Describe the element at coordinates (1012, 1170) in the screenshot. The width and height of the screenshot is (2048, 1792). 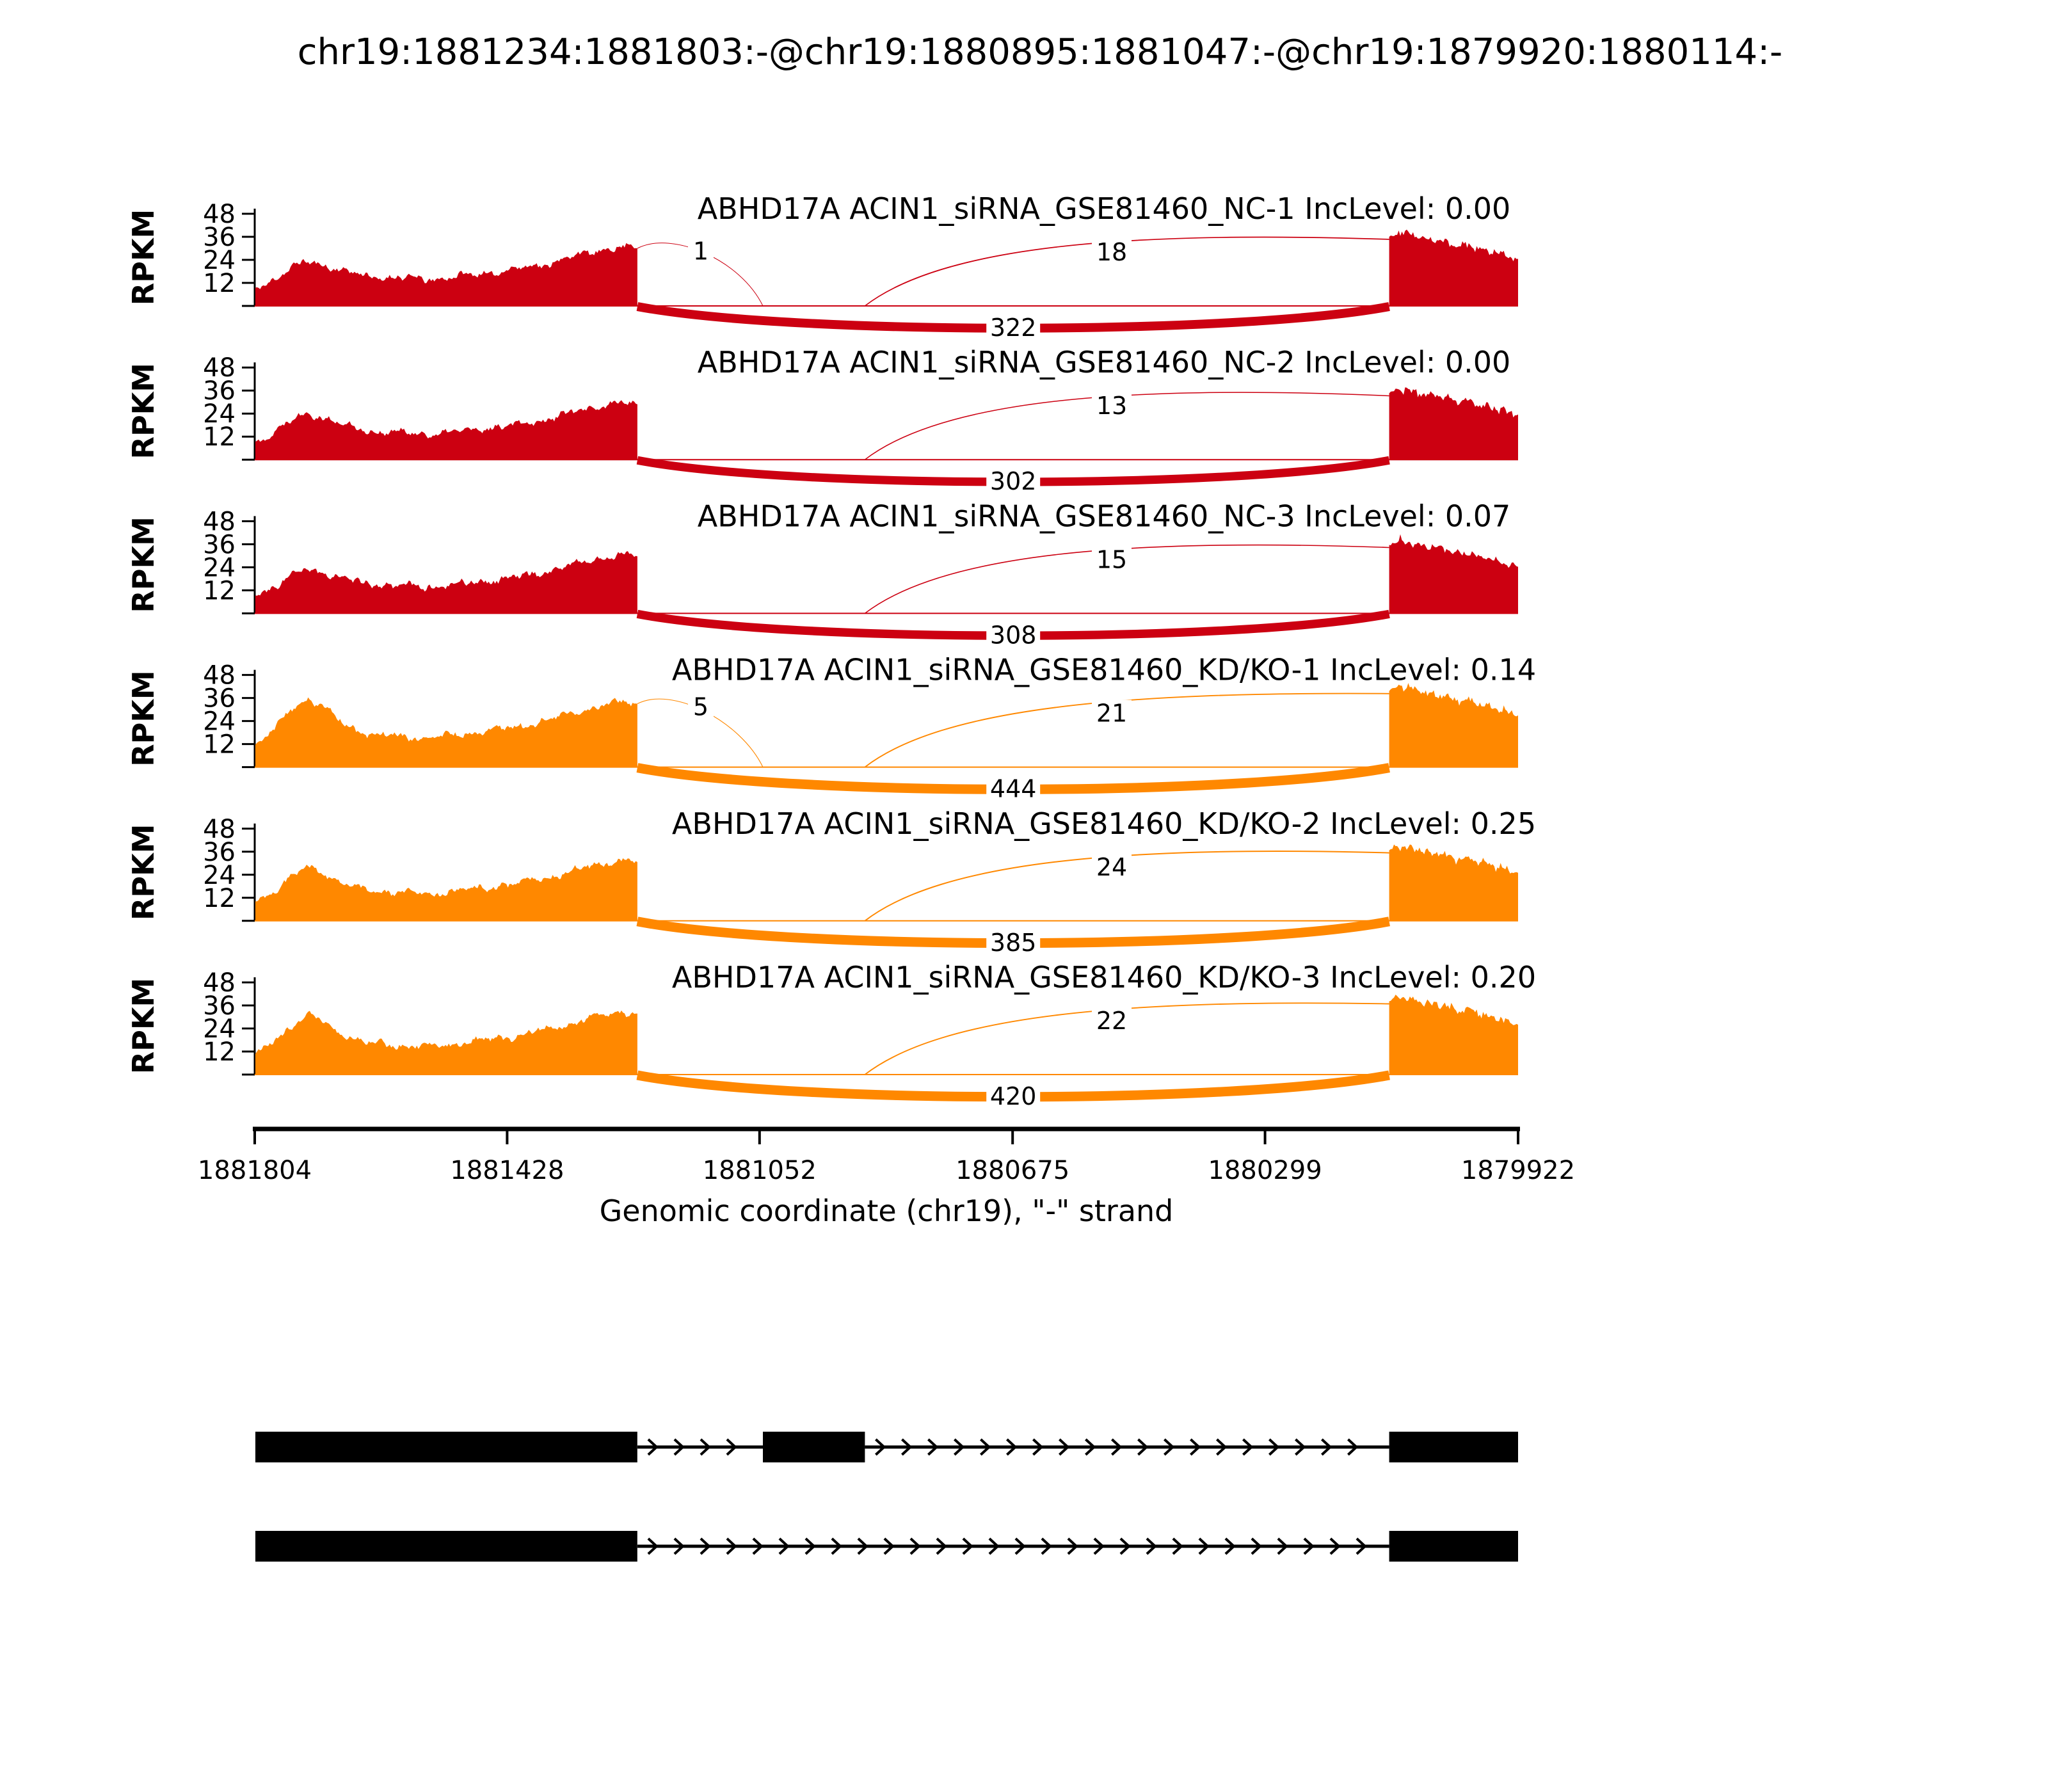
I see `x-axis-tick-label: 1880675` at that location.